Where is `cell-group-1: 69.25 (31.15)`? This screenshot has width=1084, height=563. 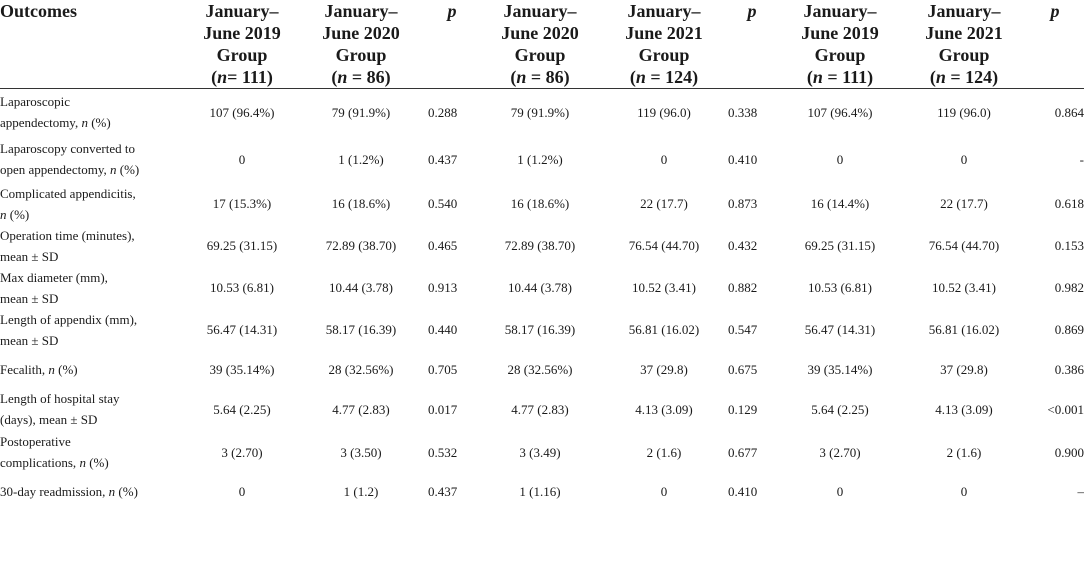
cell-group-1: 69.25 (31.15) is located at coordinates (242, 245).